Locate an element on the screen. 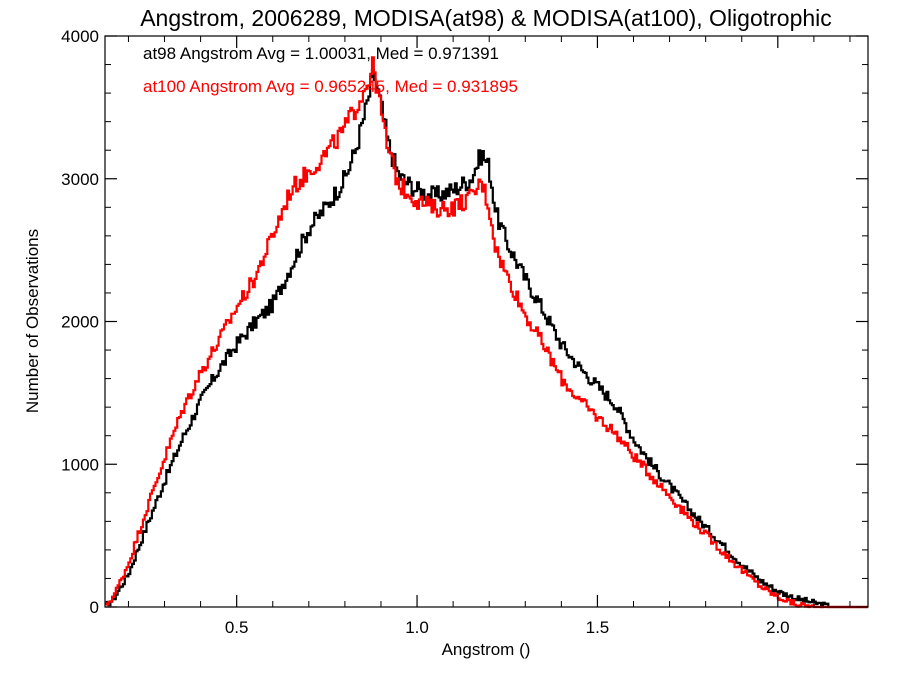 This screenshot has height=675, width=900. y-tick-label: 1000 is located at coordinates (80, 464).